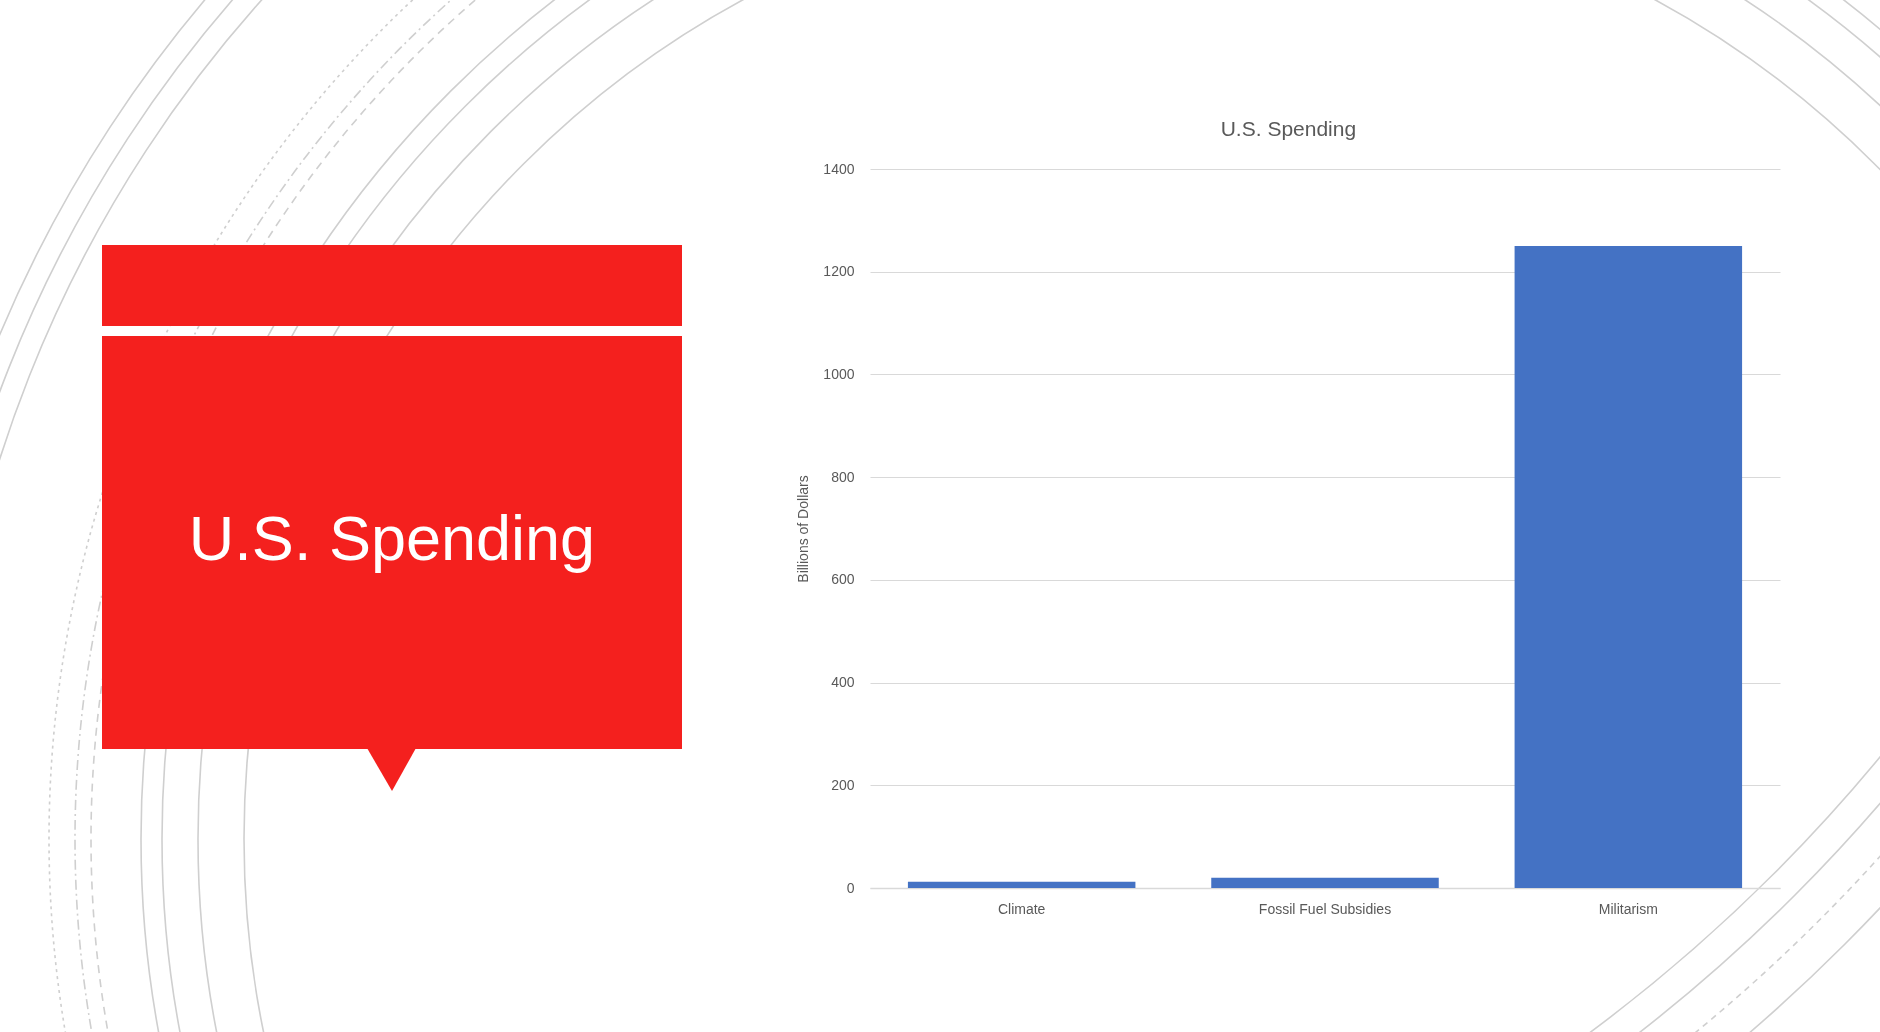  Describe the element at coordinates (392, 537) in the screenshot. I see `text: U.S. Spending` at that location.